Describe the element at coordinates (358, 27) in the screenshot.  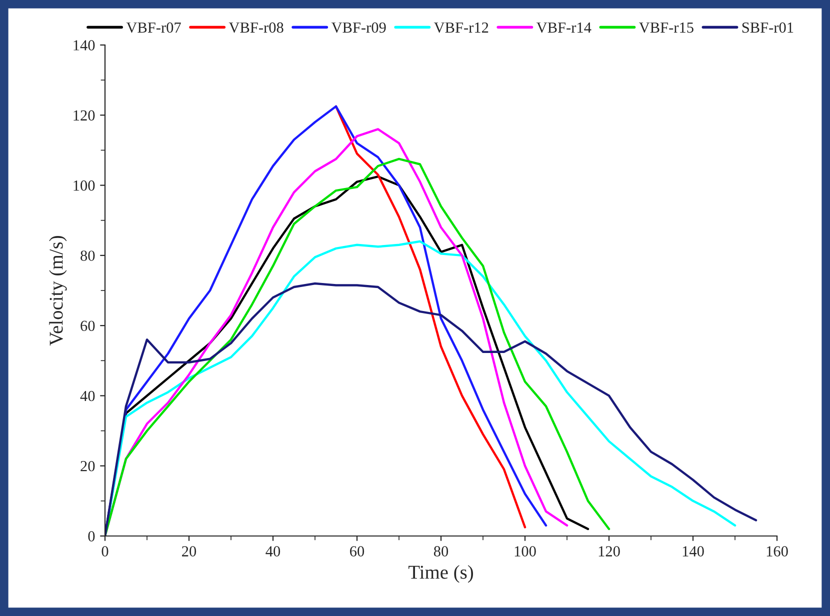
I see `legend-label: VBF-r09` at that location.